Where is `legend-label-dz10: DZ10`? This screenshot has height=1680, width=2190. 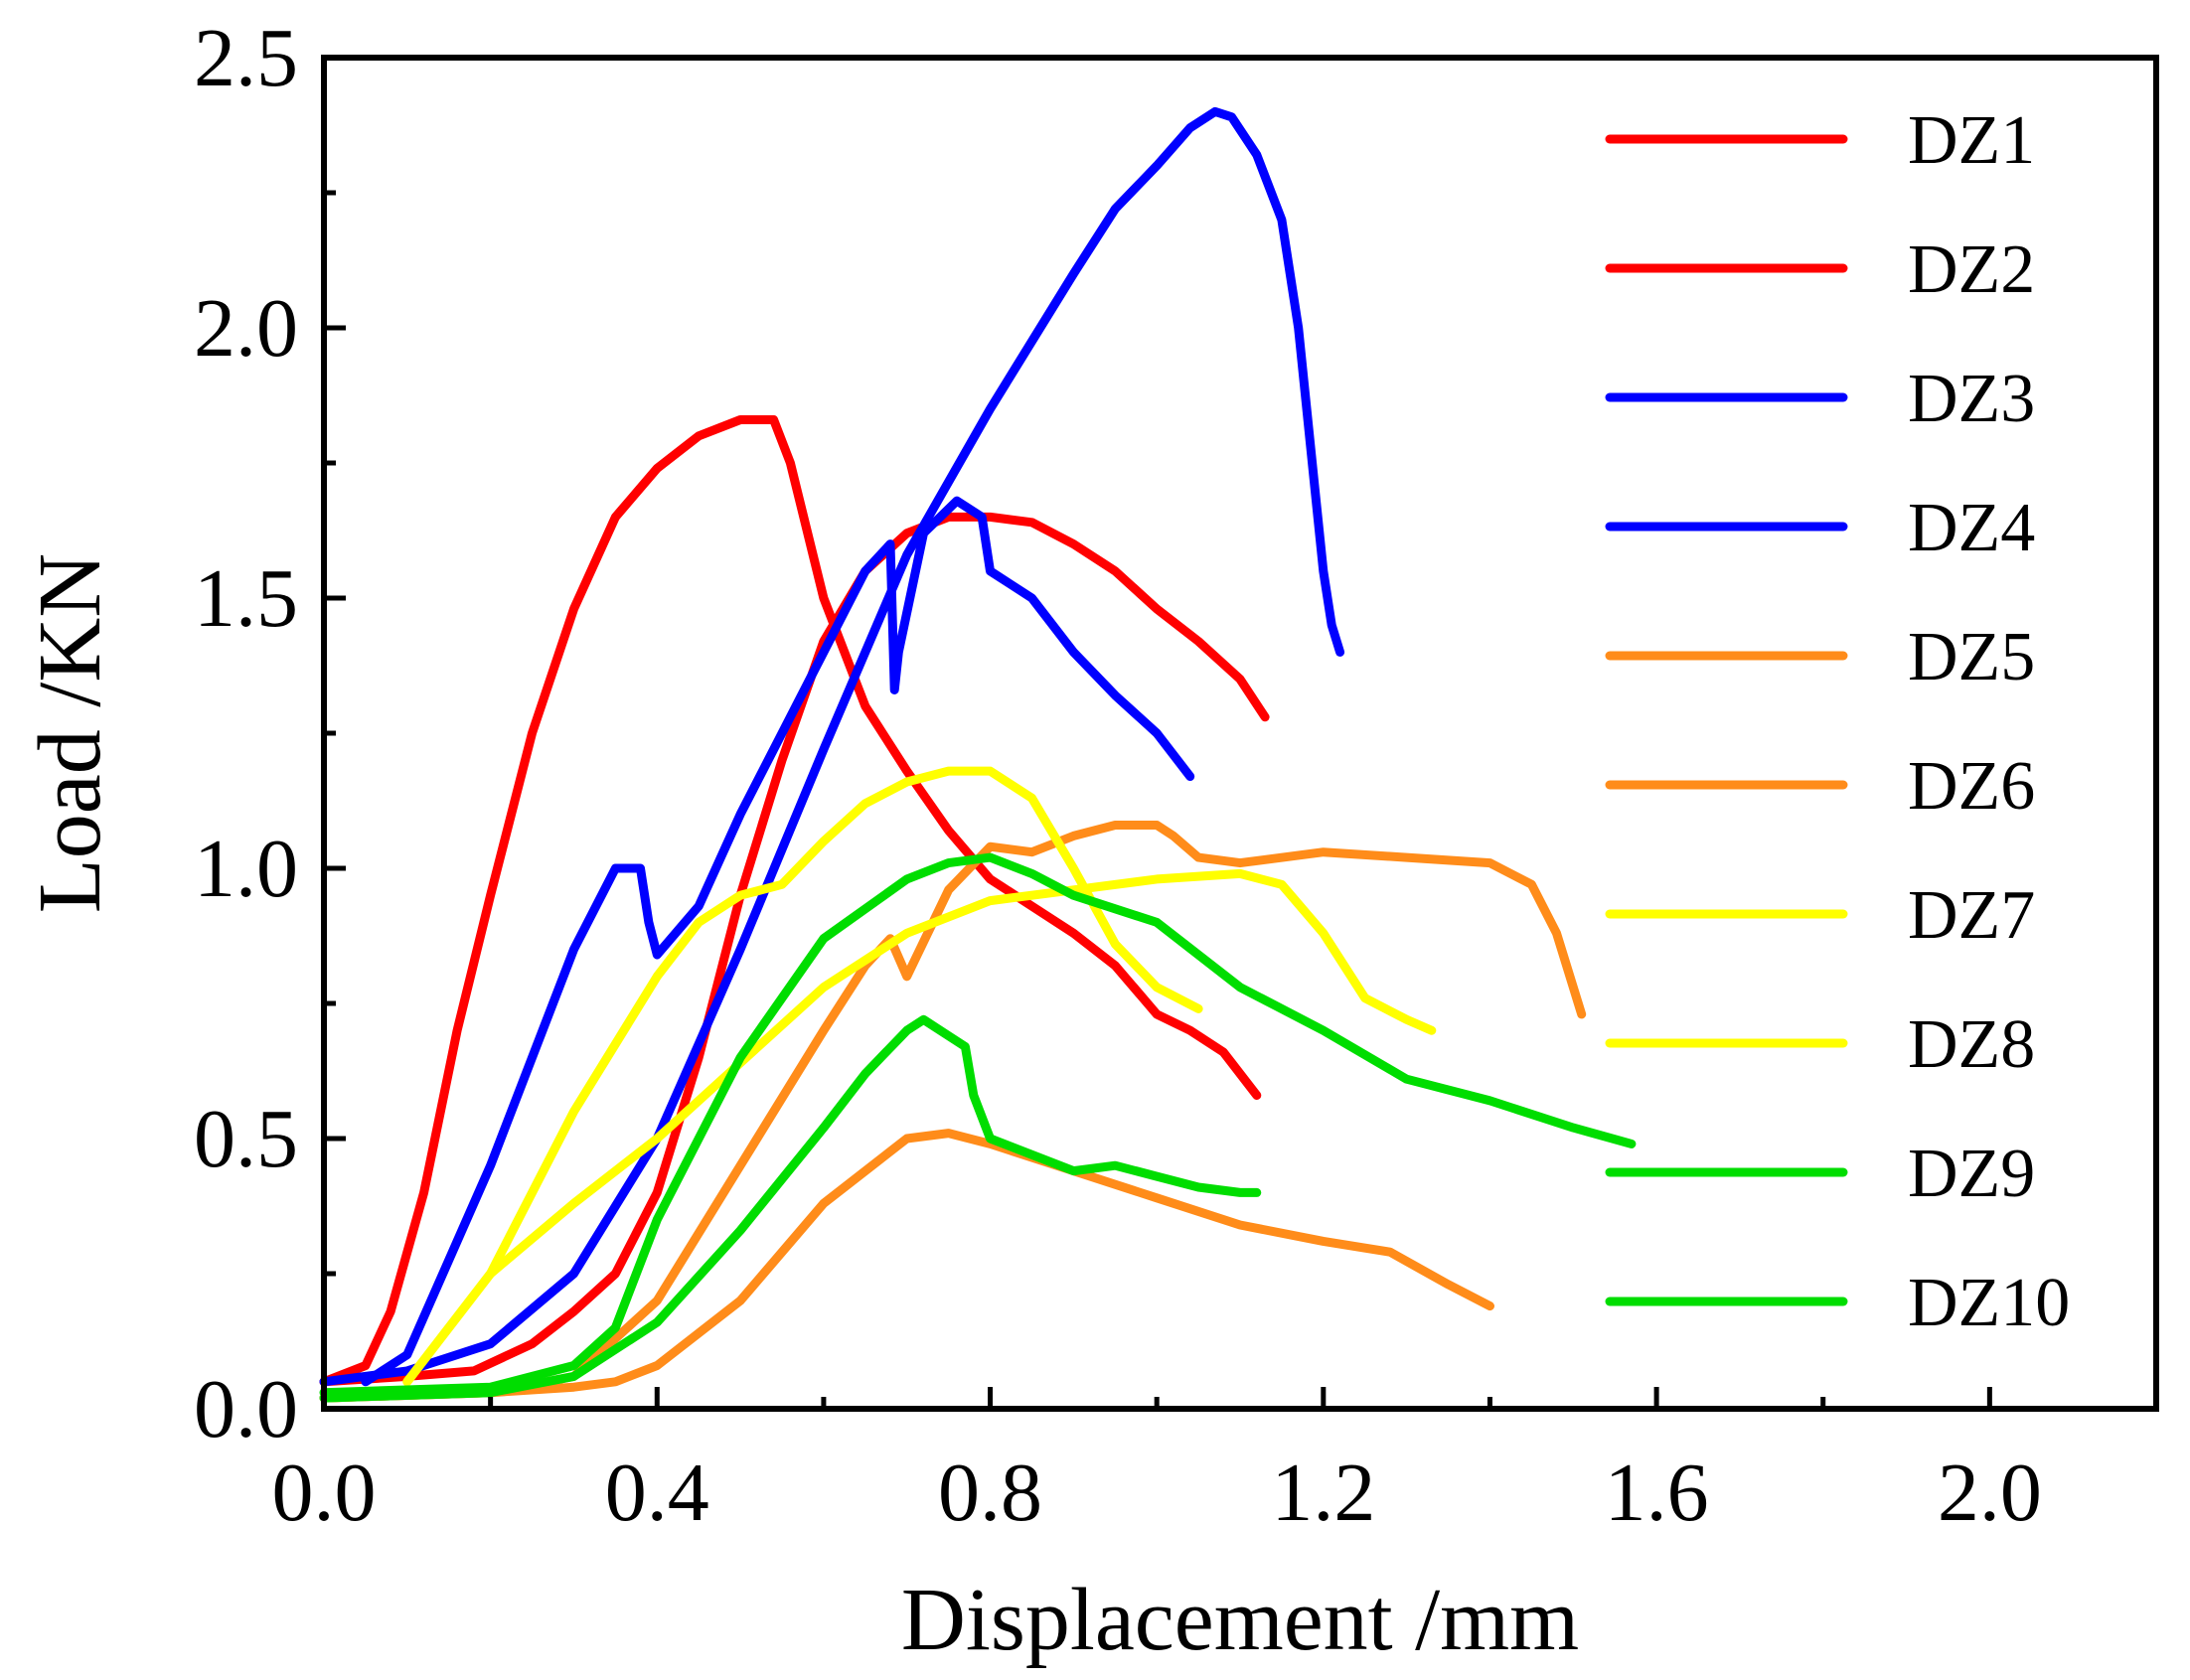 legend-label-dz10: DZ10 is located at coordinates (1989, 1303).